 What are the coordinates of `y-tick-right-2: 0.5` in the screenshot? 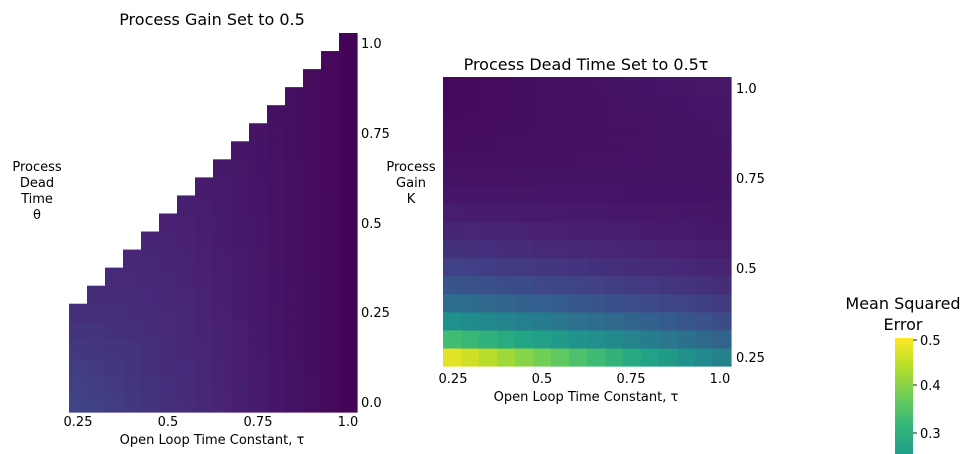 It's located at (746, 269).